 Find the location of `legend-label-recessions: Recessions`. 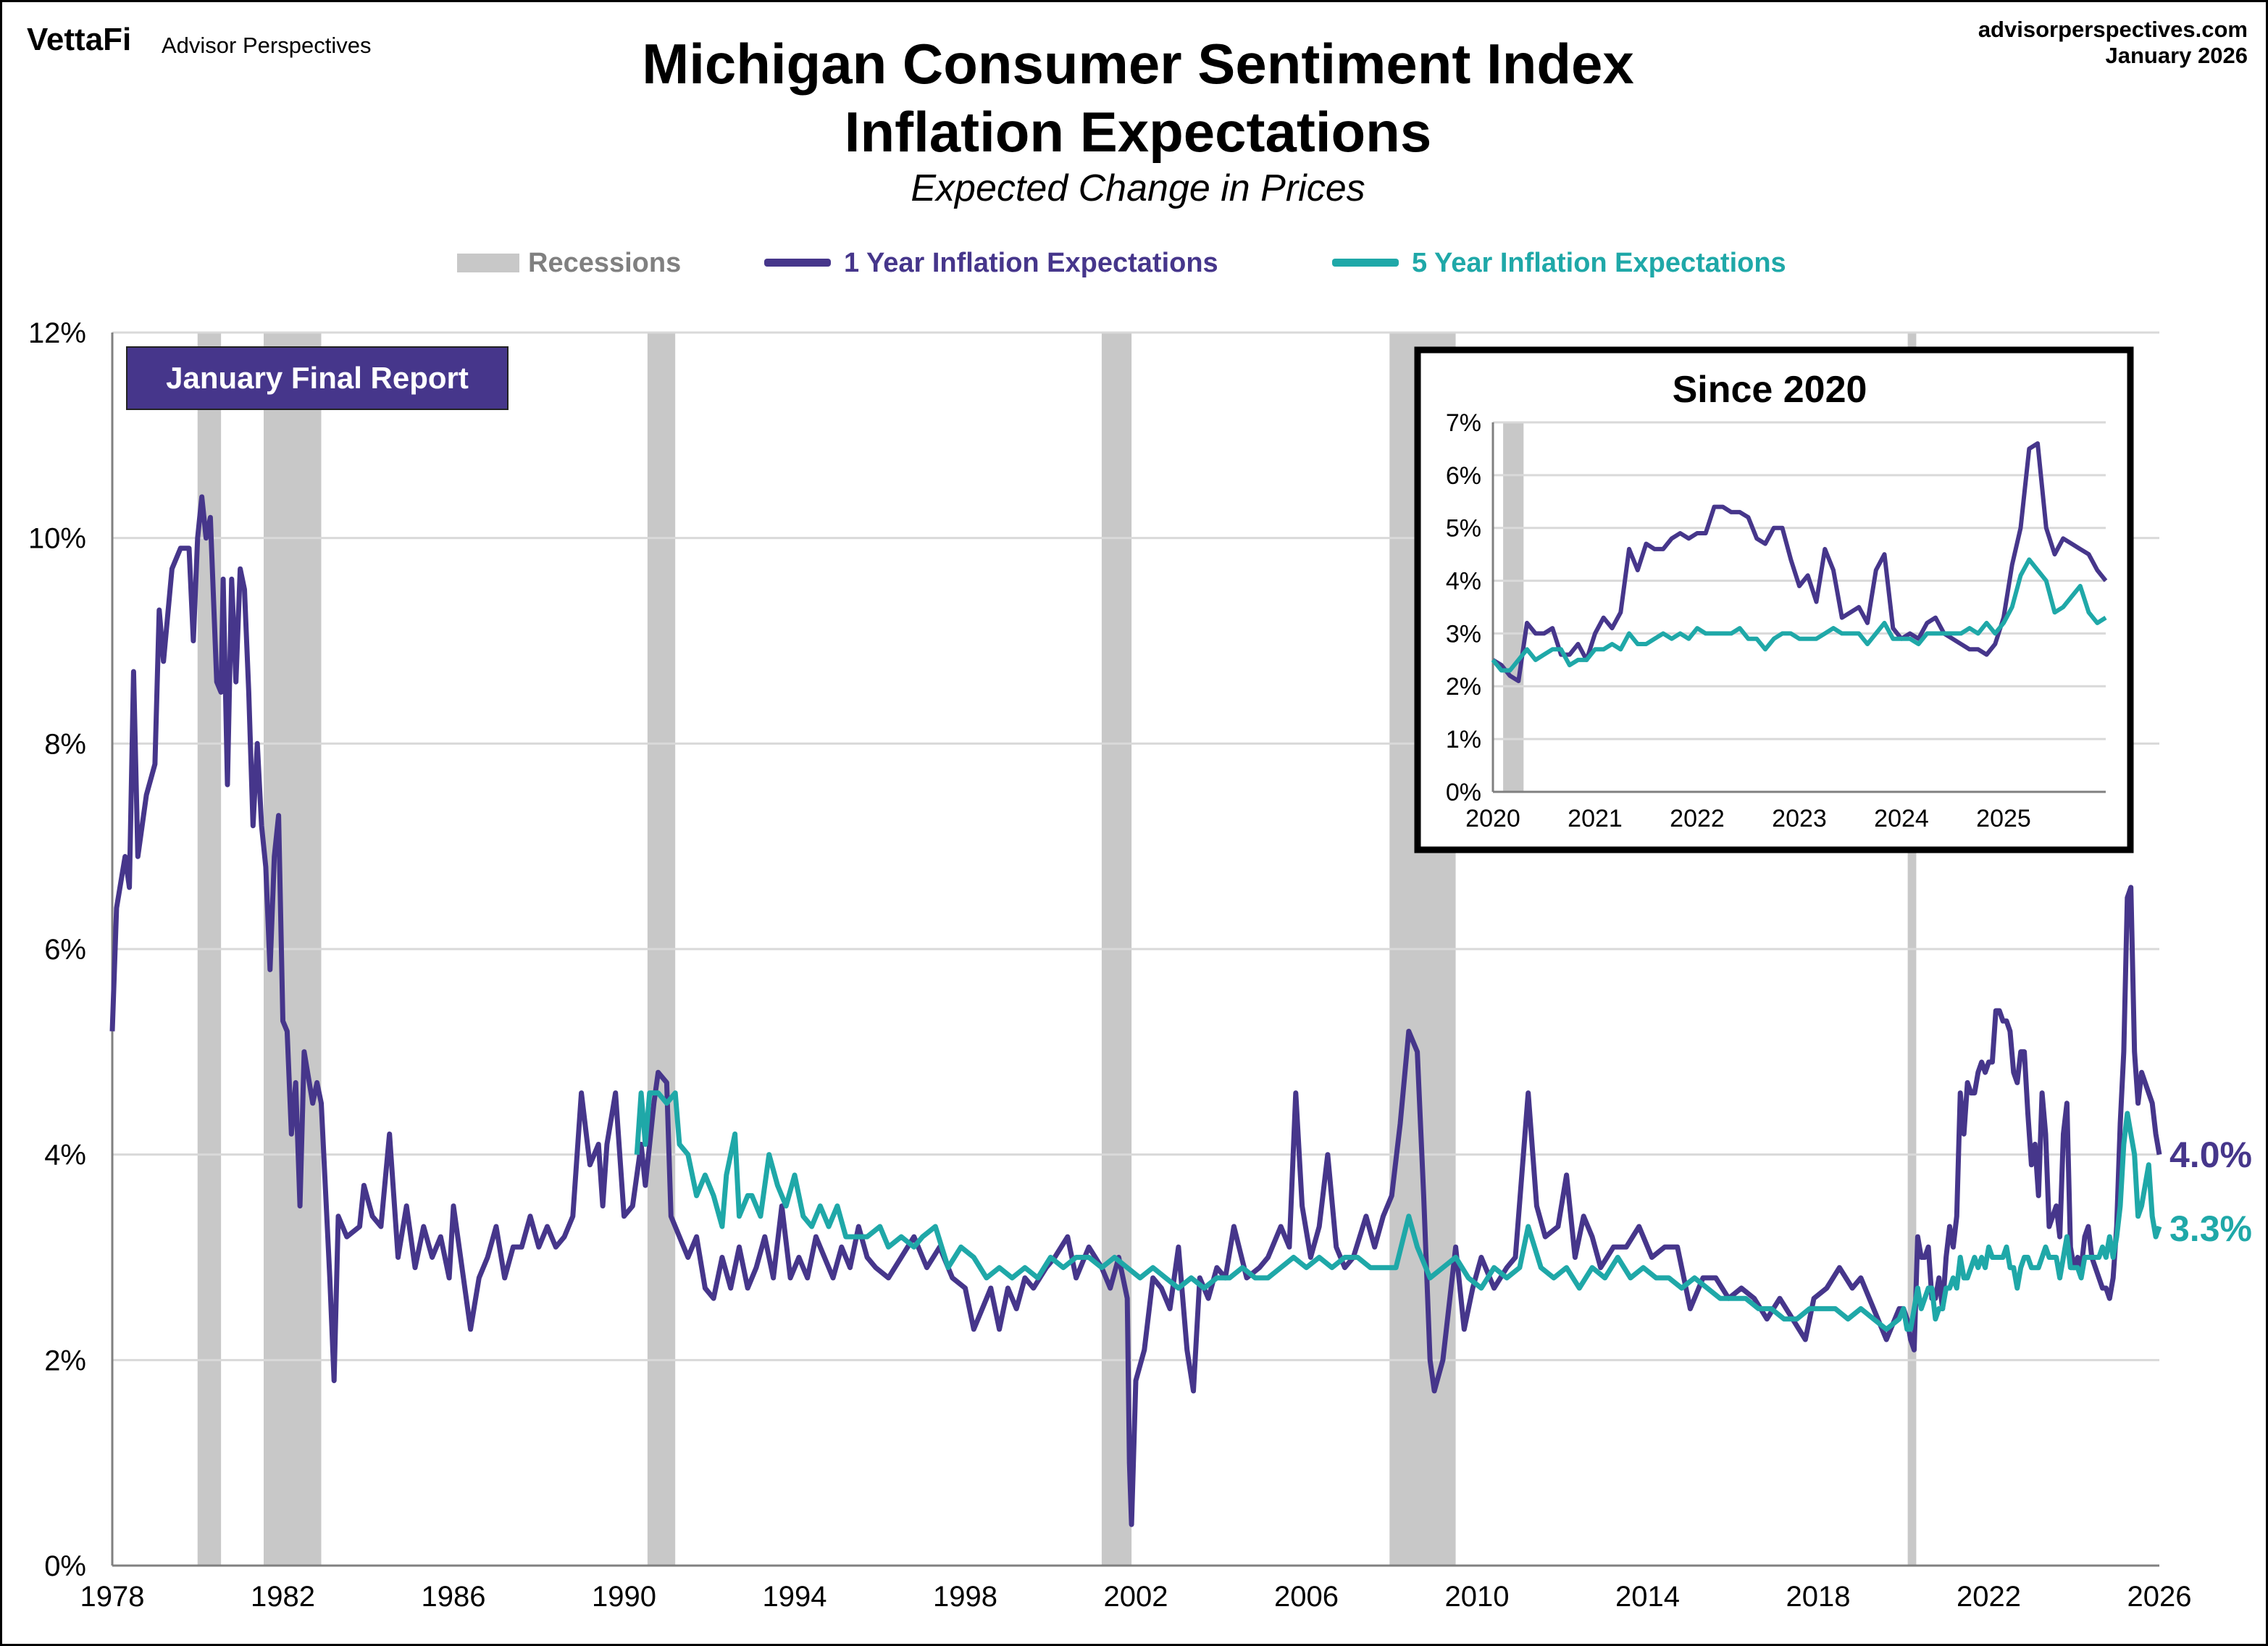

legend-label-recessions: Recessions is located at coordinates (605, 263).